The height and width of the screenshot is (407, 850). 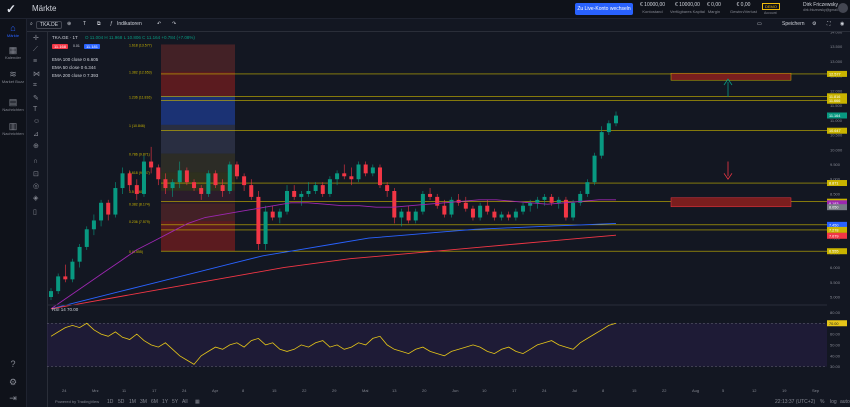 I want to click on switch-live-account-button: Zu Live-Konto wechseln, so click(x=604, y=9).